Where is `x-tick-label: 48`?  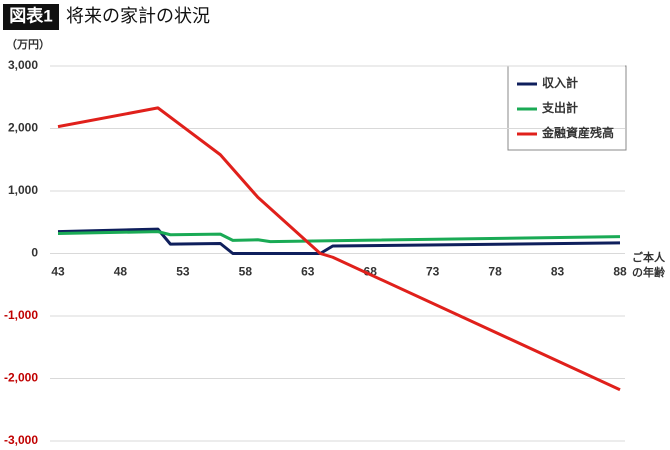 x-tick-label: 48 is located at coordinates (121, 272).